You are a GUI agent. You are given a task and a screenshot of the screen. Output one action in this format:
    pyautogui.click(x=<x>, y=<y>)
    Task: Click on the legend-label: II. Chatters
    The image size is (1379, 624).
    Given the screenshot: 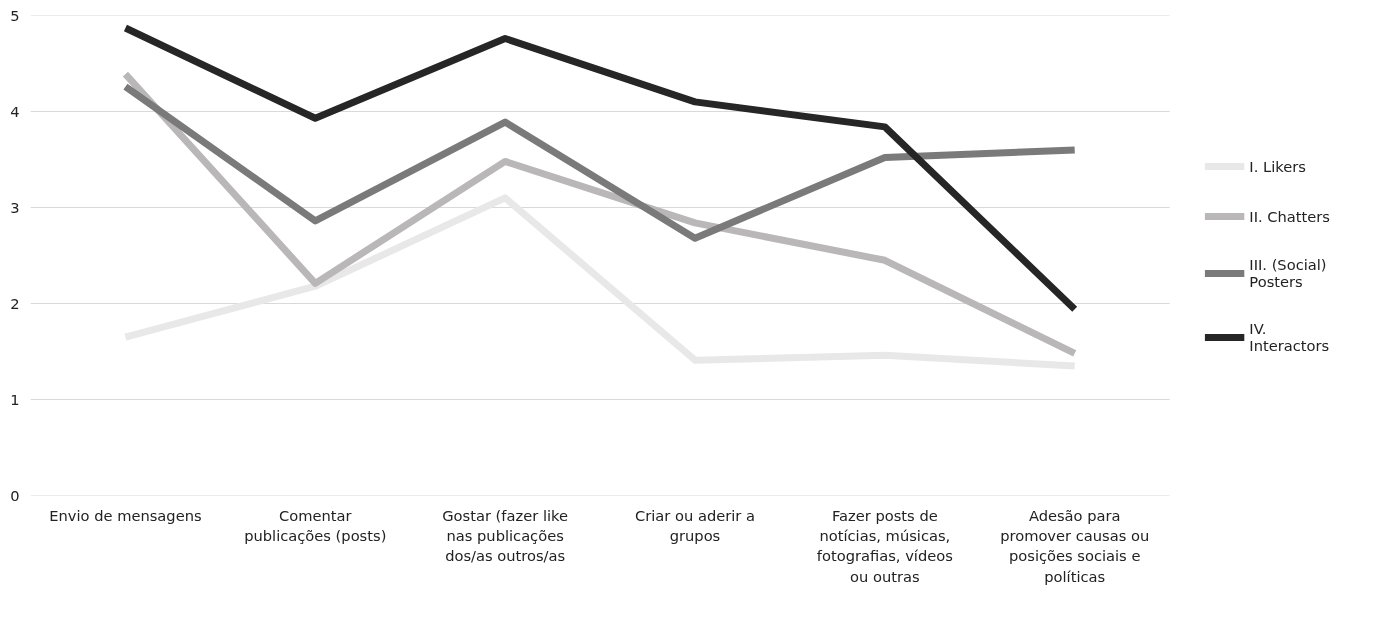 What is the action you would take?
    pyautogui.click(x=1289, y=216)
    